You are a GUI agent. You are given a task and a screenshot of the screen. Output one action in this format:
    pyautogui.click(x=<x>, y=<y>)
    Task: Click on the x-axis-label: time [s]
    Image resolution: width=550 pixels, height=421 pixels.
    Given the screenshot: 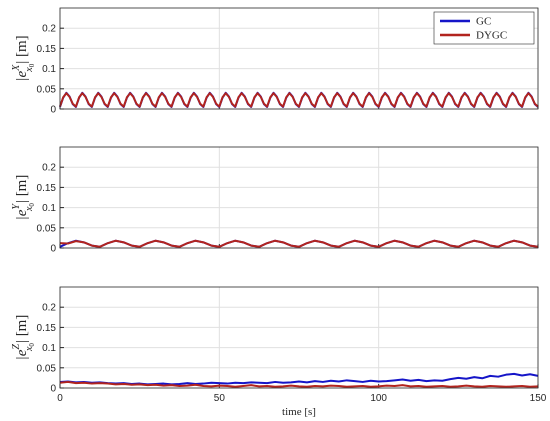 What is the action you would take?
    pyautogui.click(x=299, y=412)
    